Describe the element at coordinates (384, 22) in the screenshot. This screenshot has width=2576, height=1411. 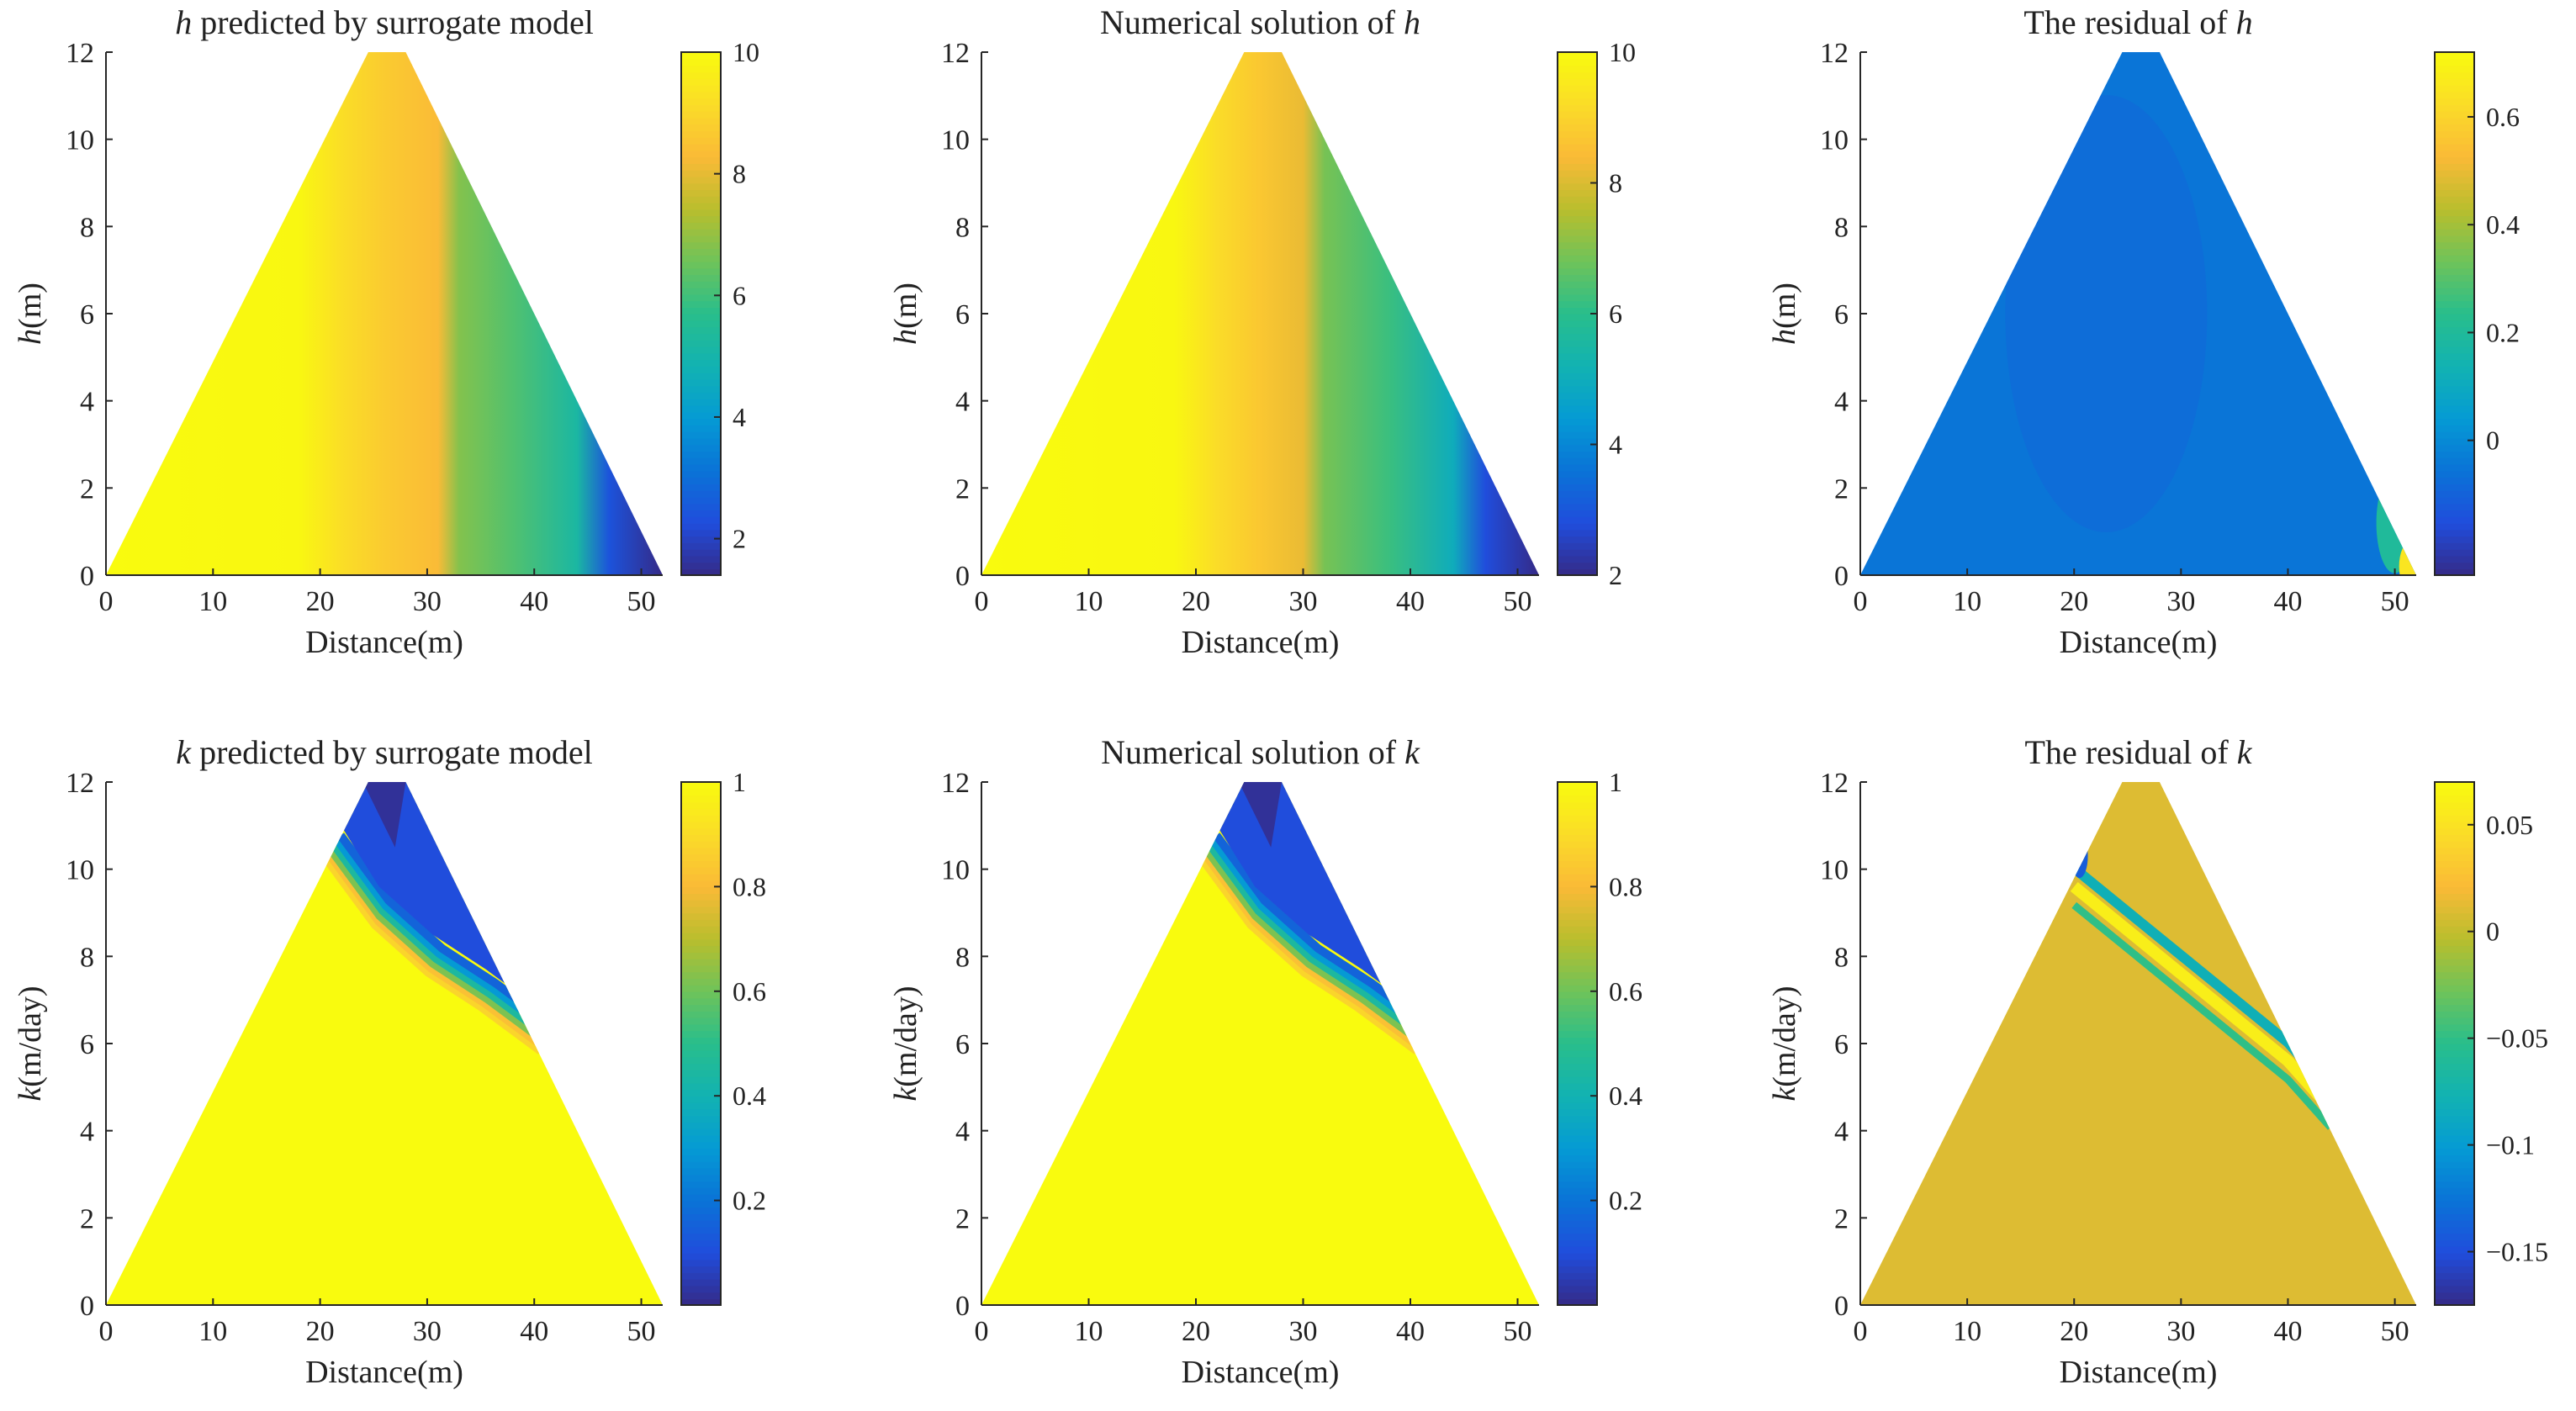
I see `panel-title: h predicted by surrogate model` at that location.